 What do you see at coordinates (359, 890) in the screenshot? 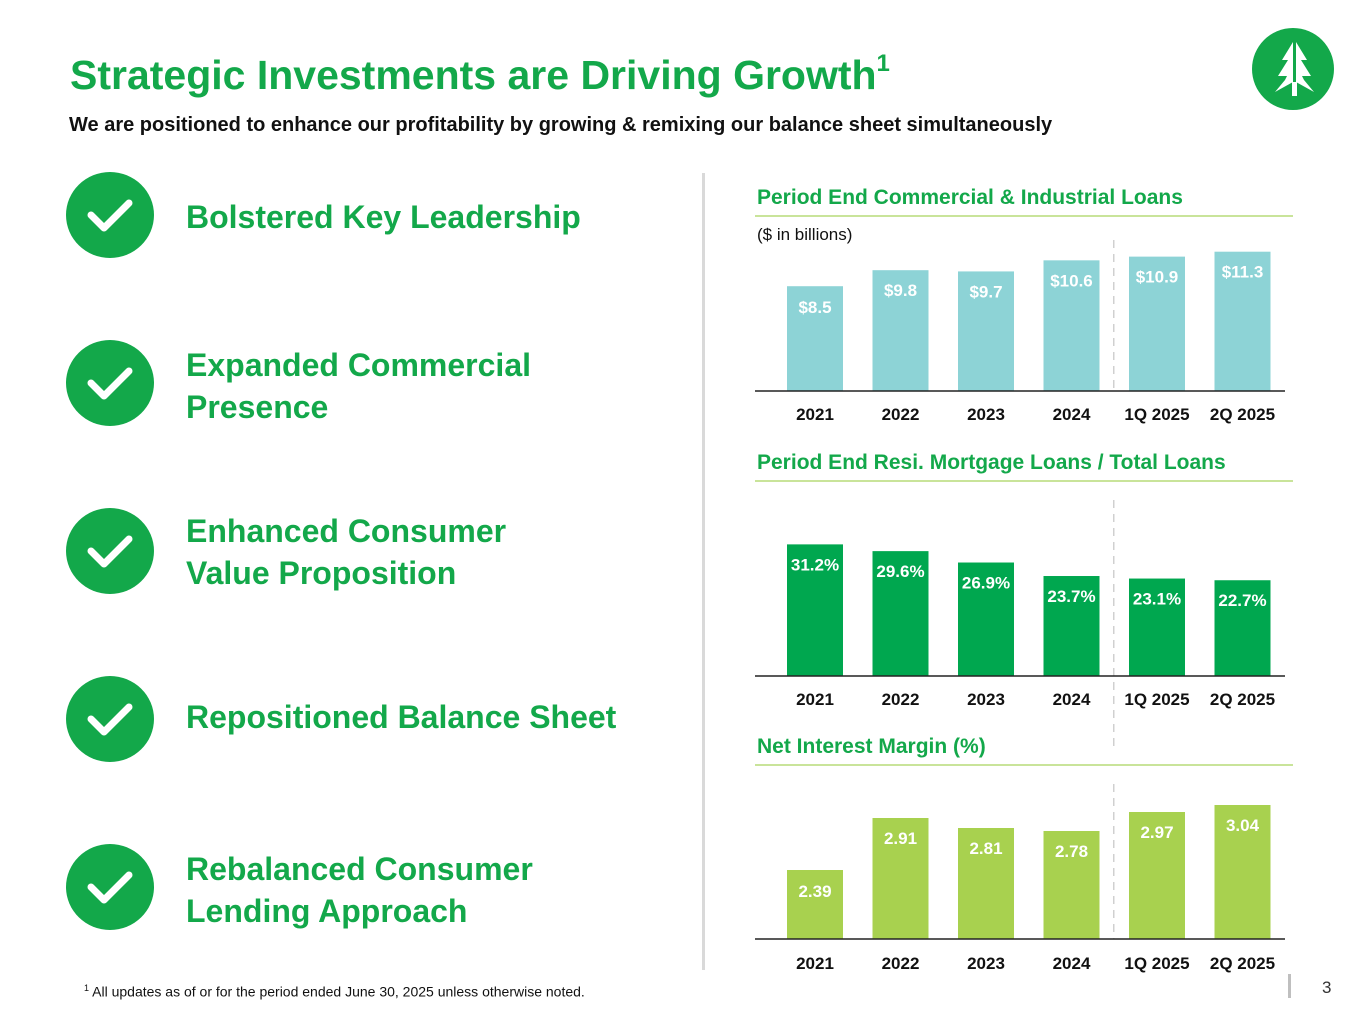
I see `achievement-label: Rebalanced Consumer Lending Approach` at bounding box center [359, 890].